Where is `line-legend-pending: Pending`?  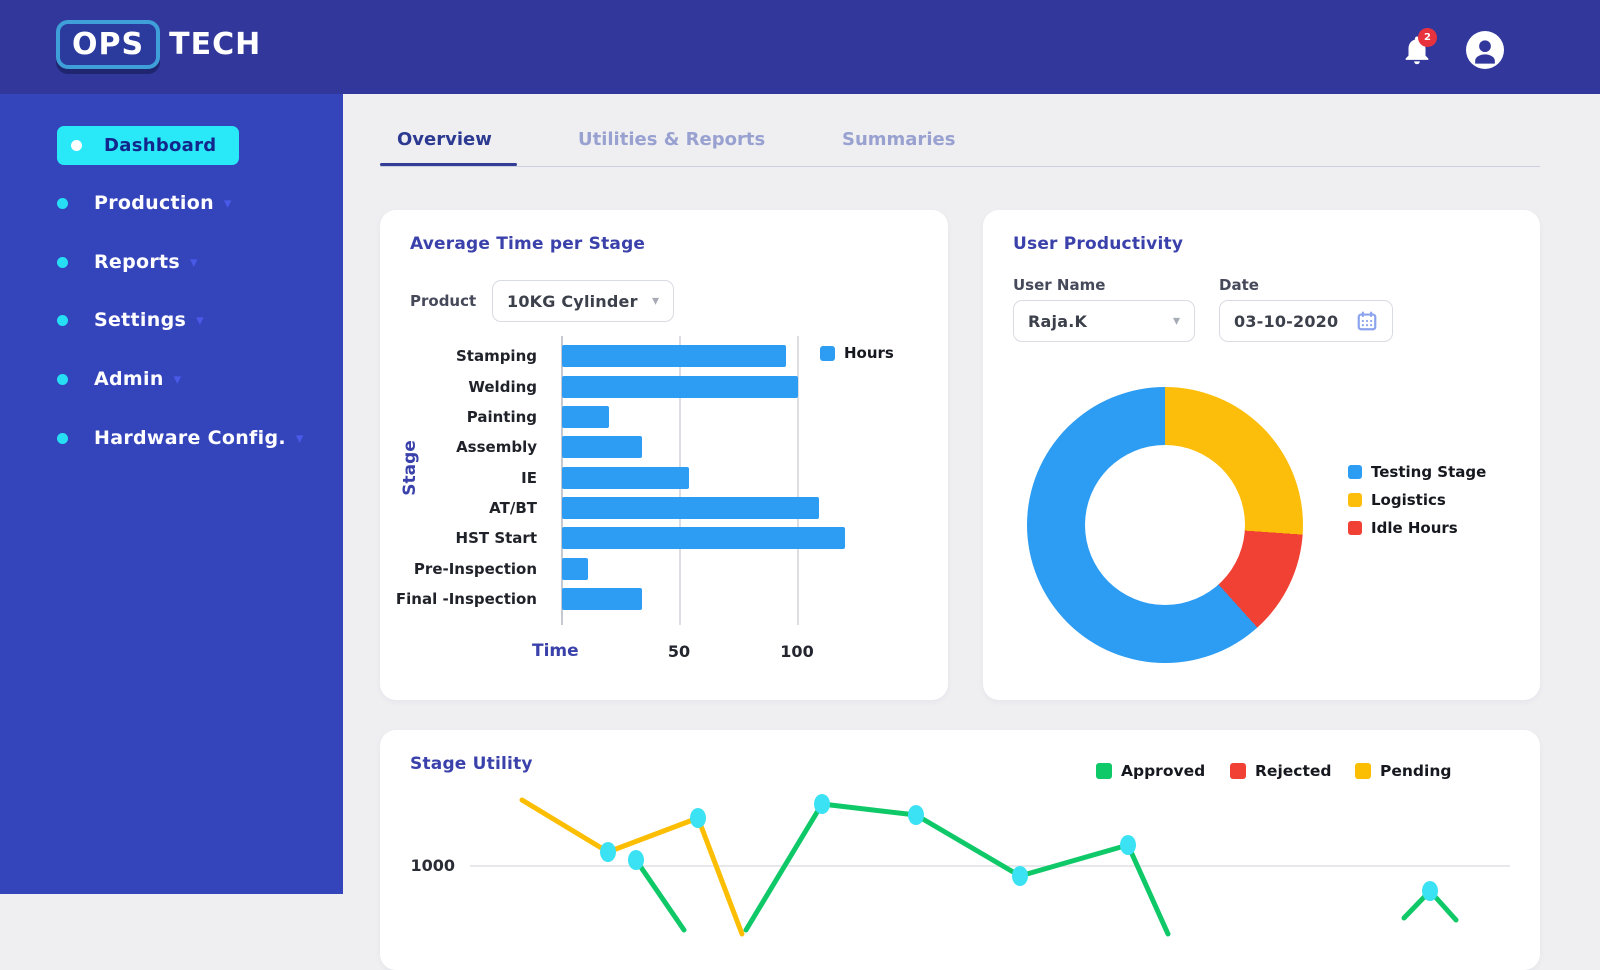 line-legend-pending: Pending is located at coordinates (1403, 771).